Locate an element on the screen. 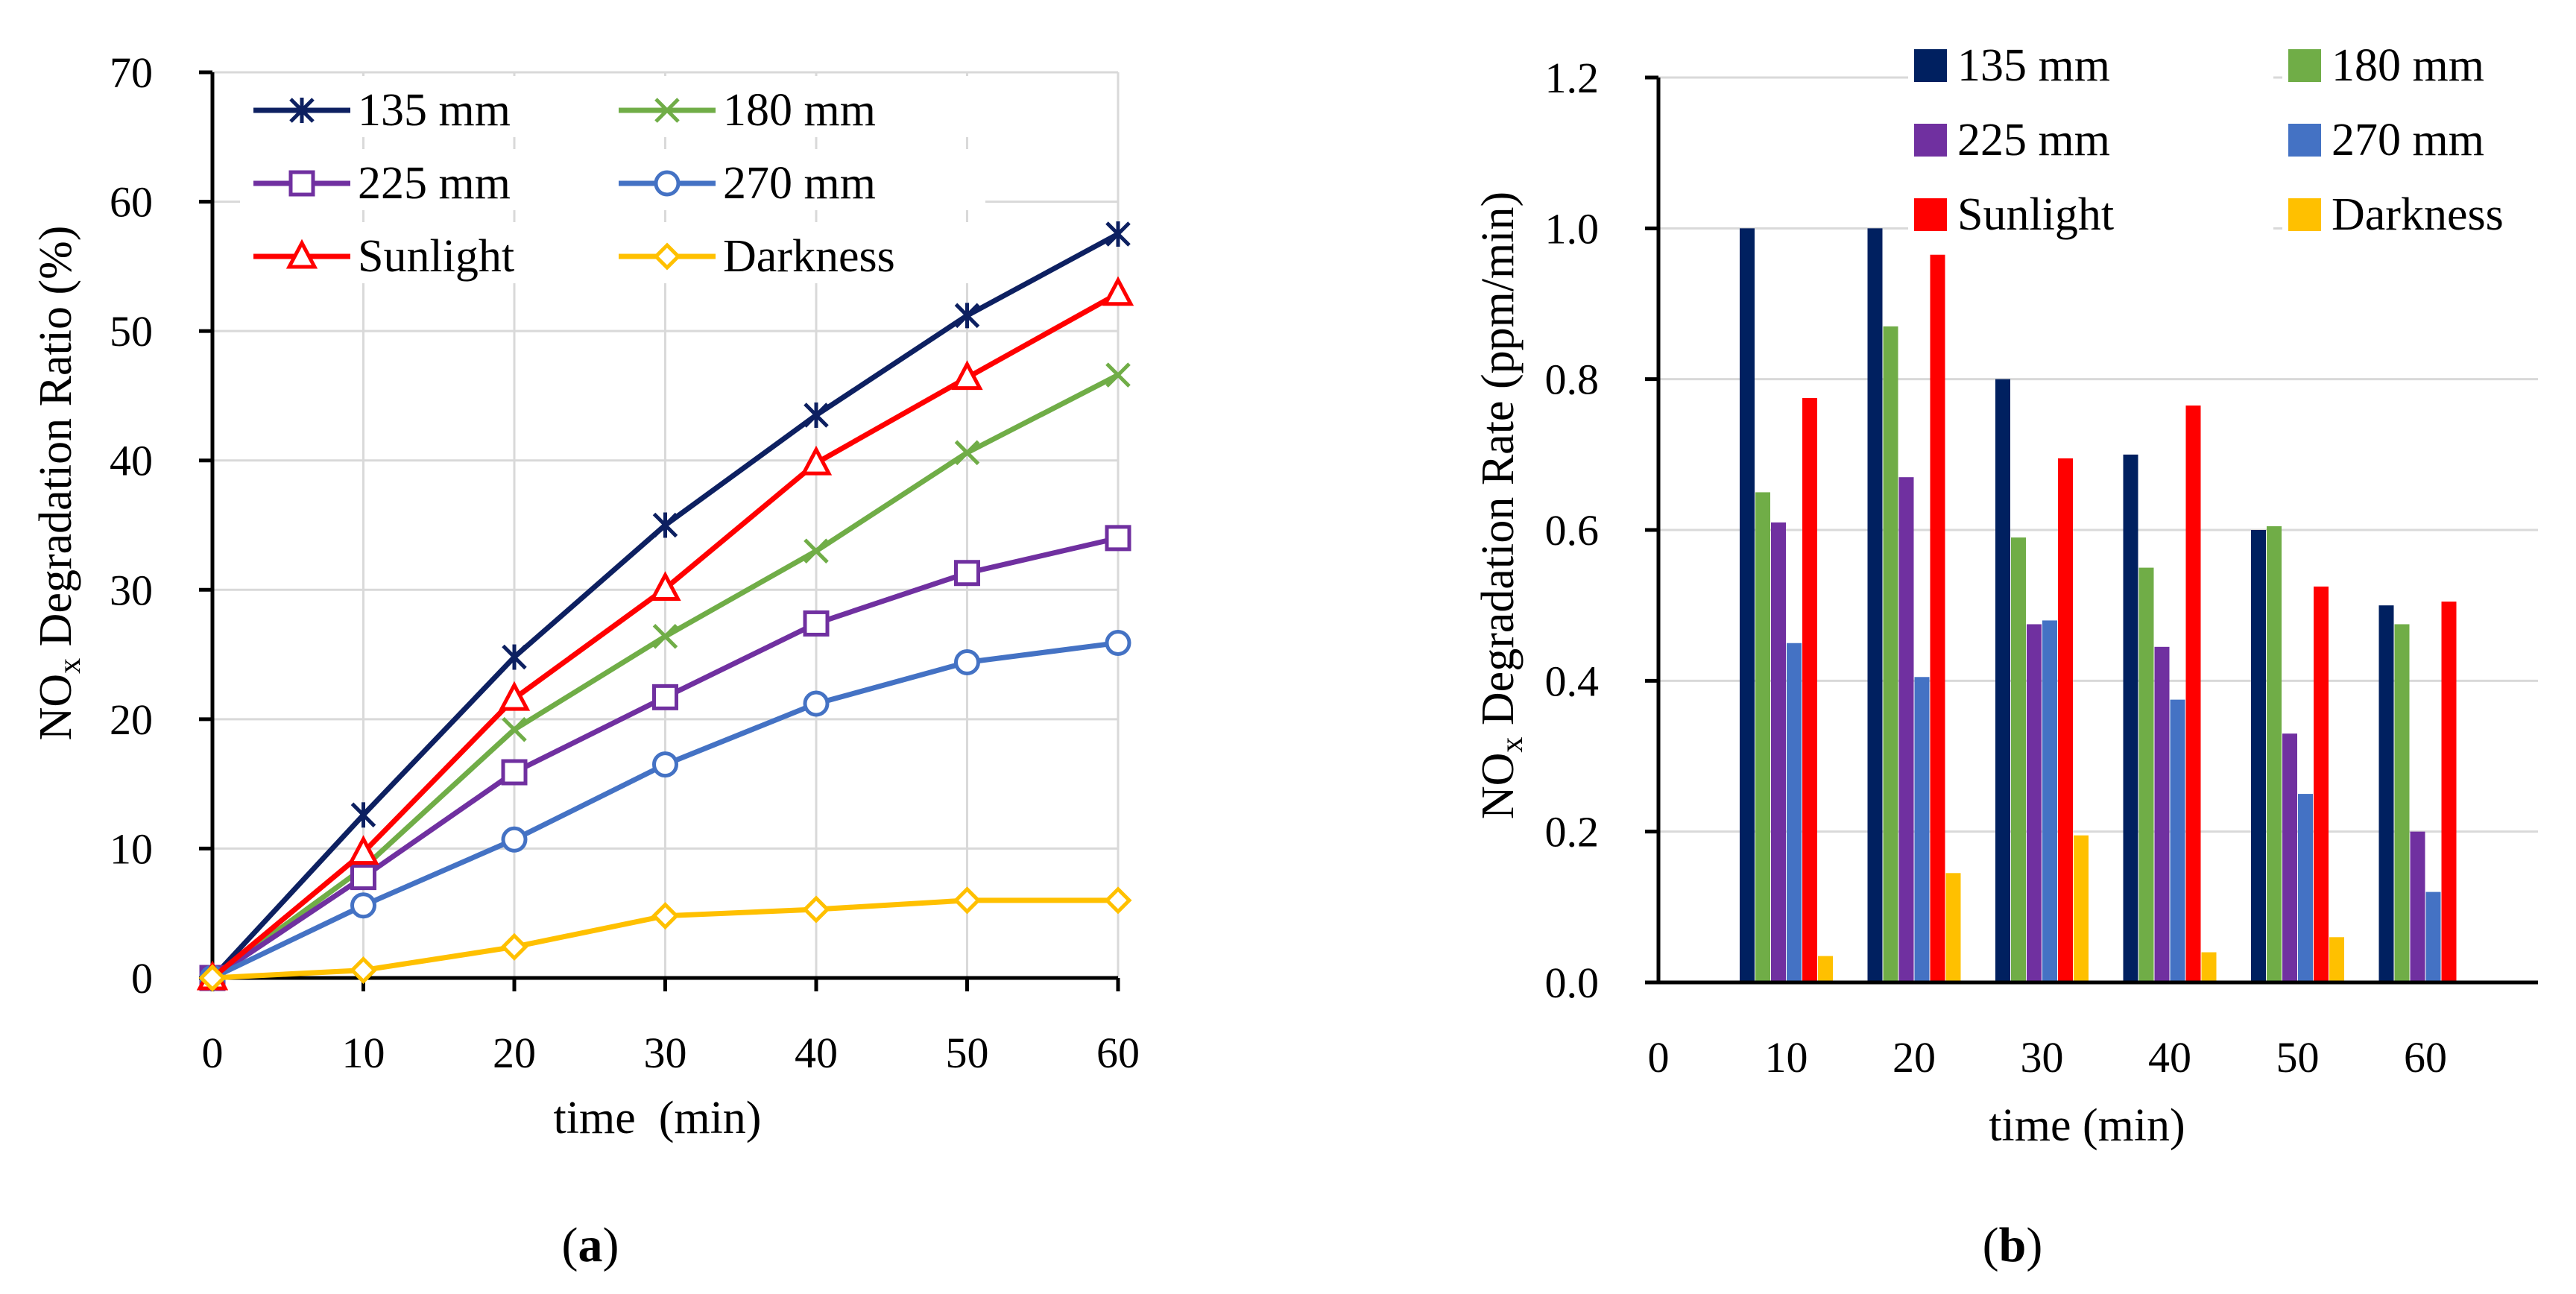  panel-b-x-tick-label: 20 is located at coordinates (1914, 1057).